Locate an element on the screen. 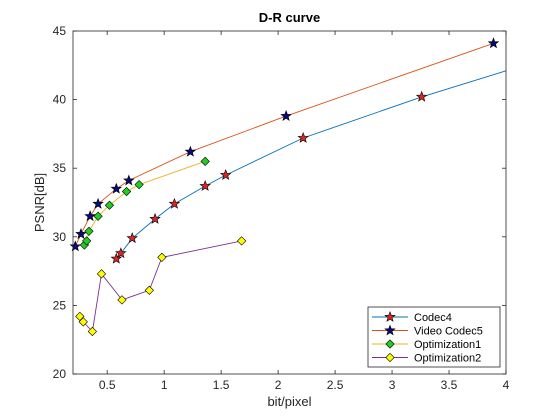  y-tick-label: 30 is located at coordinates (60, 237).